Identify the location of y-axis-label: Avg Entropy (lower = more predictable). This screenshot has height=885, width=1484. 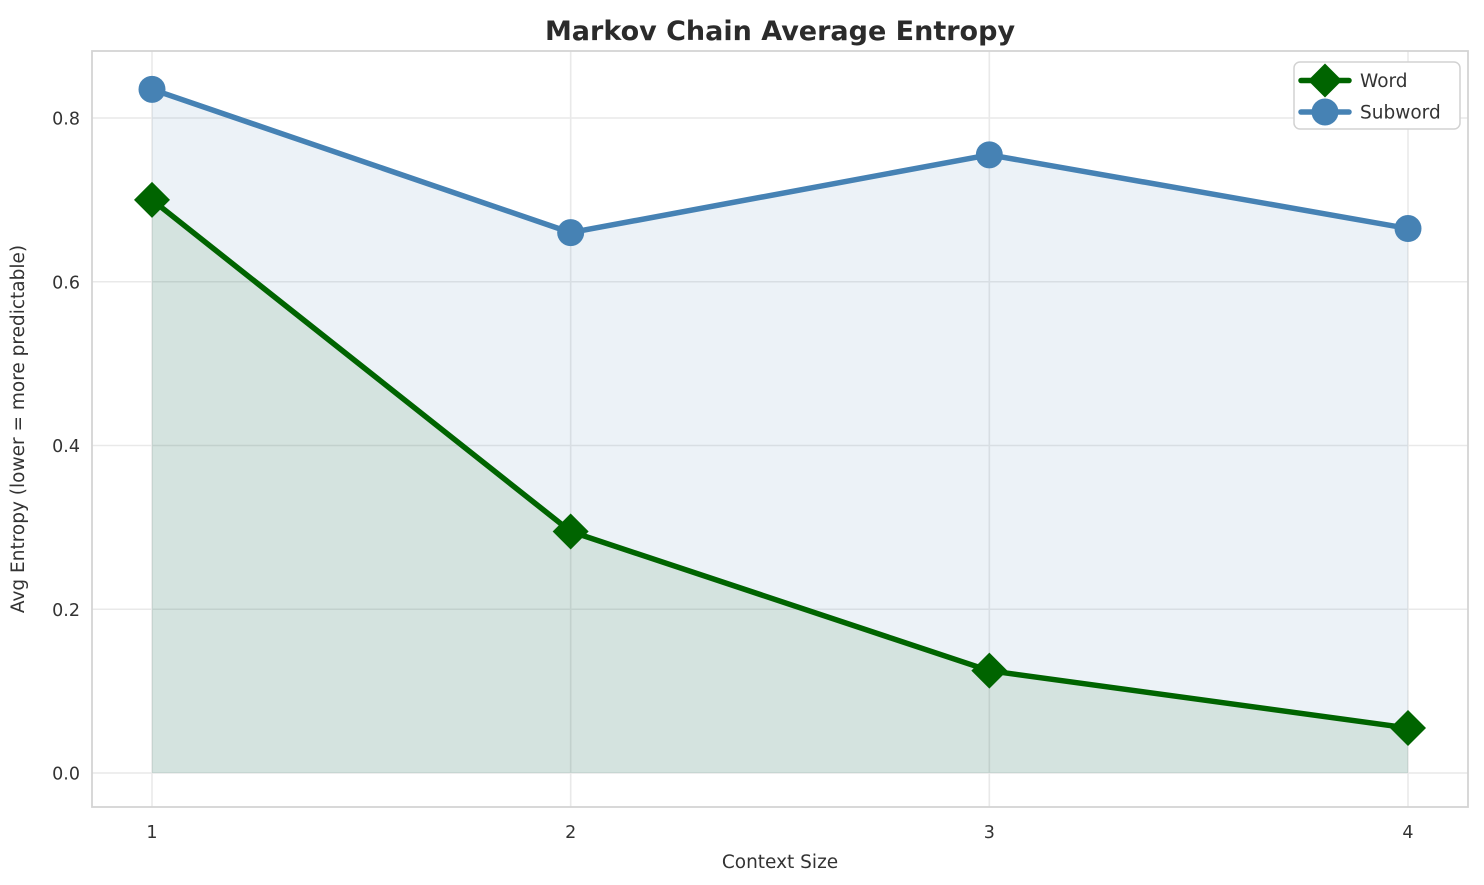
(18, 429).